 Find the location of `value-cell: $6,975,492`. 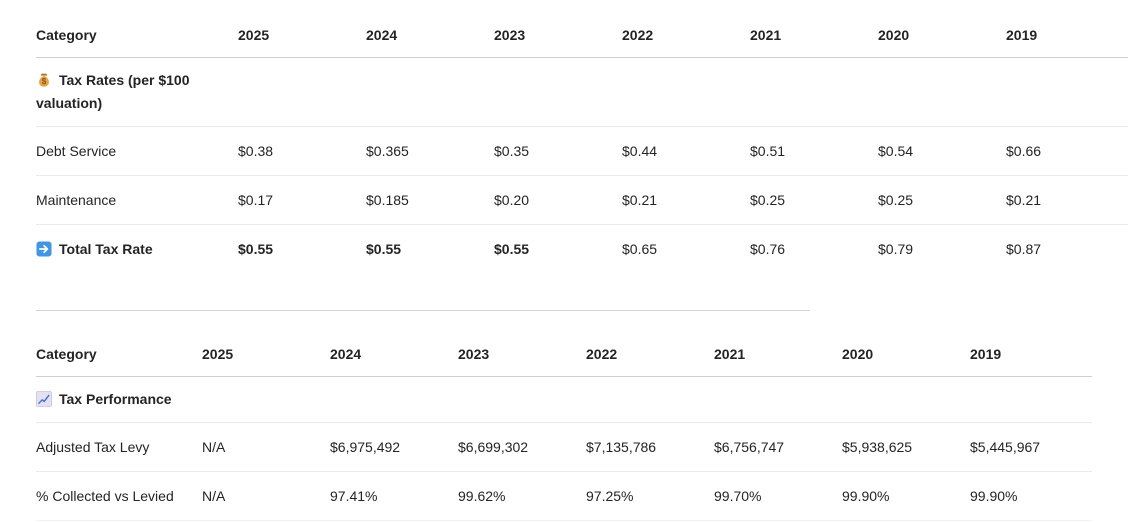

value-cell: $6,975,492 is located at coordinates (365, 447).